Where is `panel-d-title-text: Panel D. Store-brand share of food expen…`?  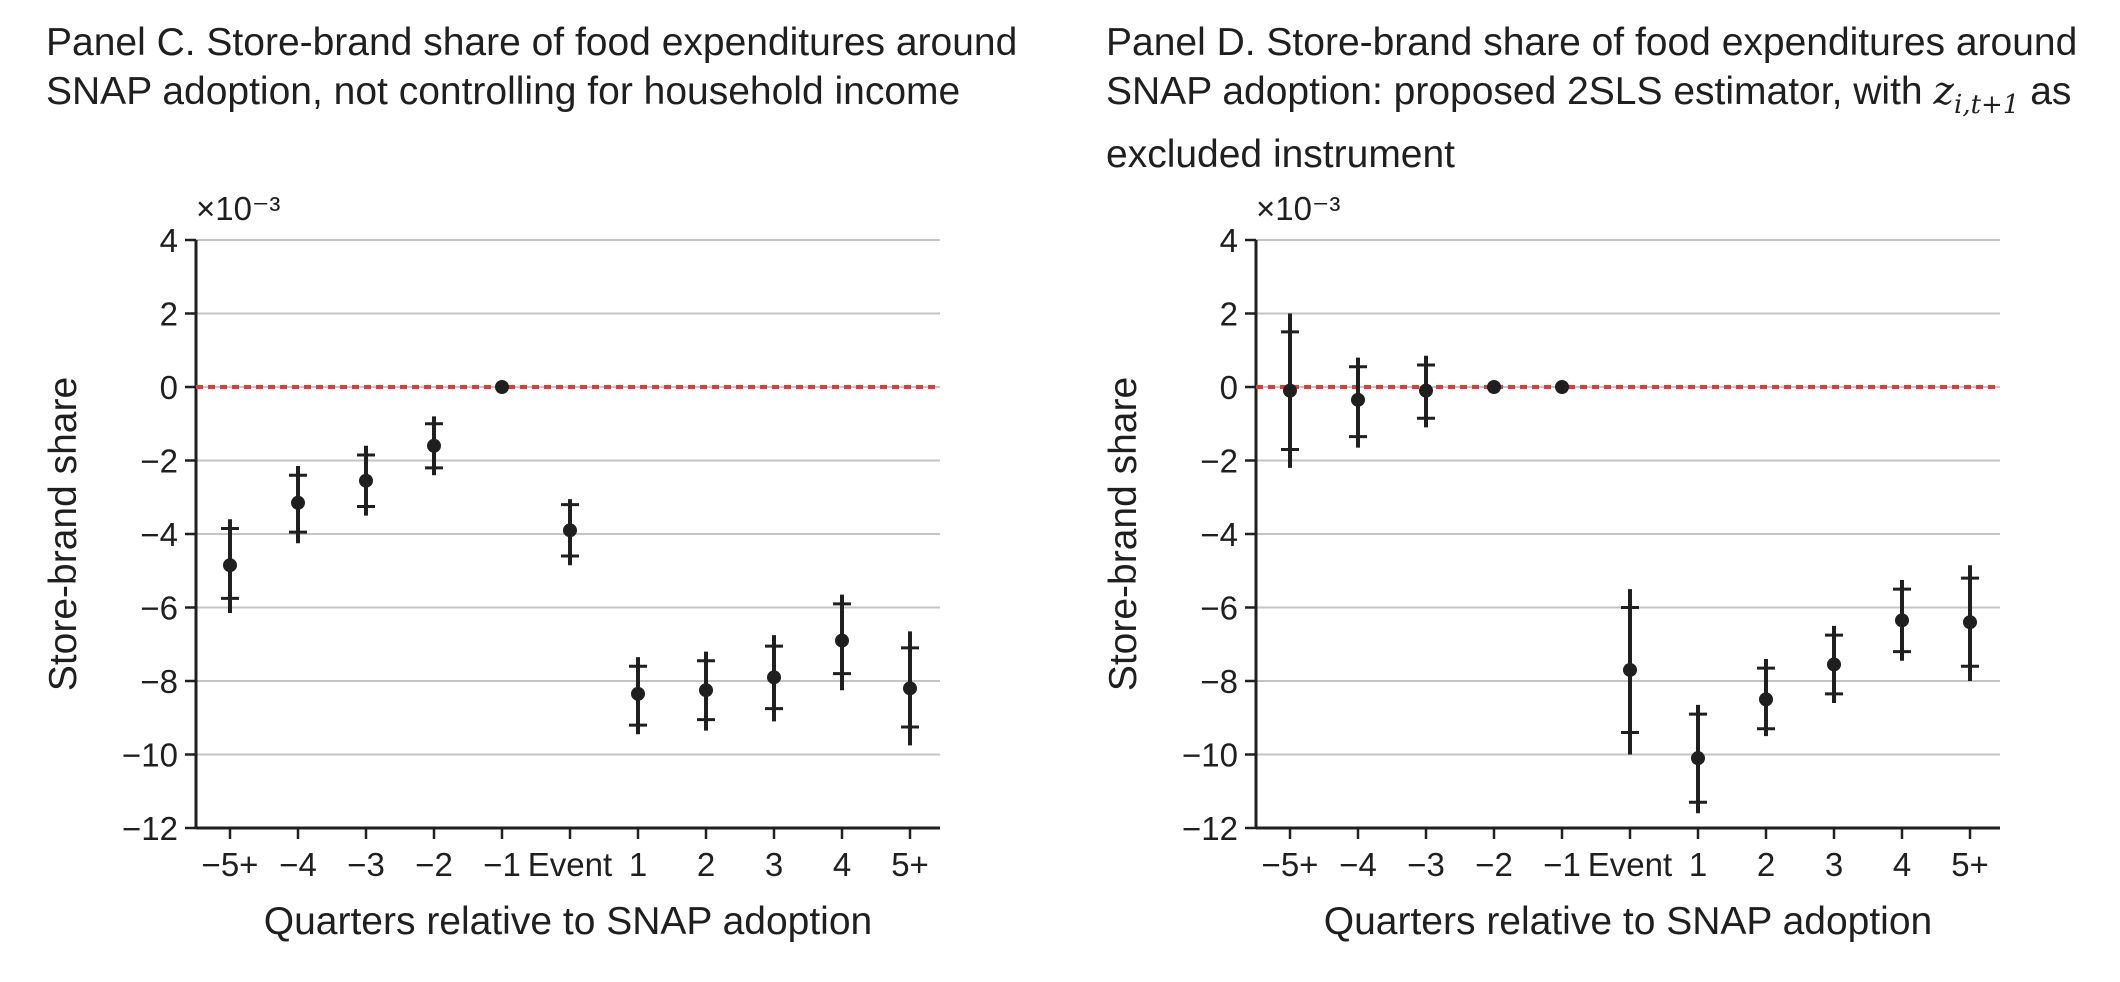
panel-d-title-text: Panel D. Store-brand share of food expen… is located at coordinates (1592, 67).